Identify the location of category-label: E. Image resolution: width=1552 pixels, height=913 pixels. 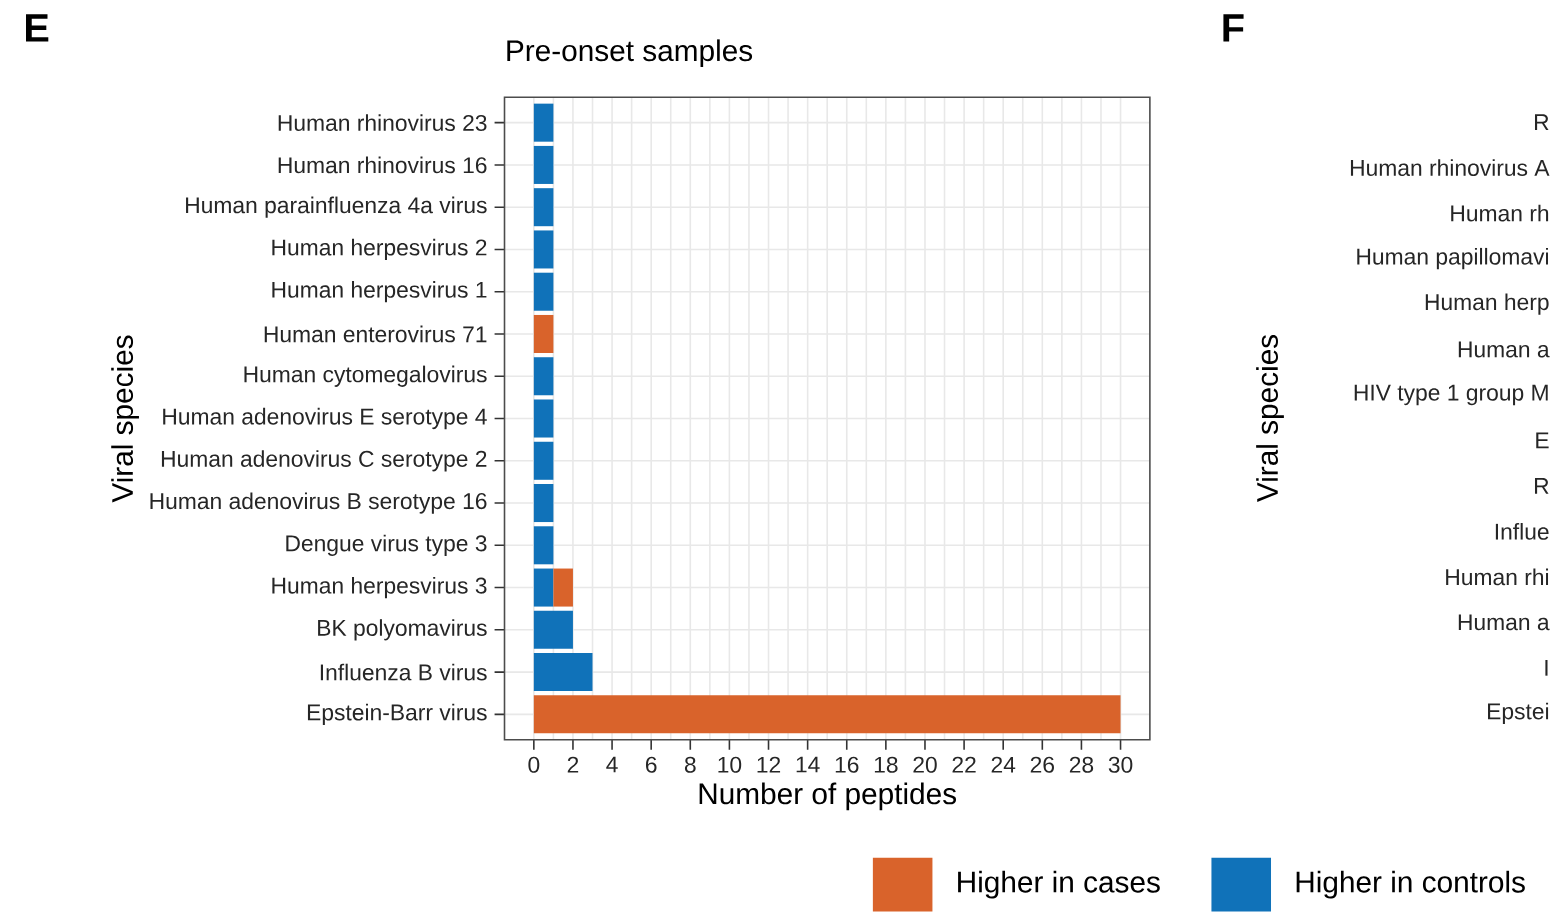
(1542, 440).